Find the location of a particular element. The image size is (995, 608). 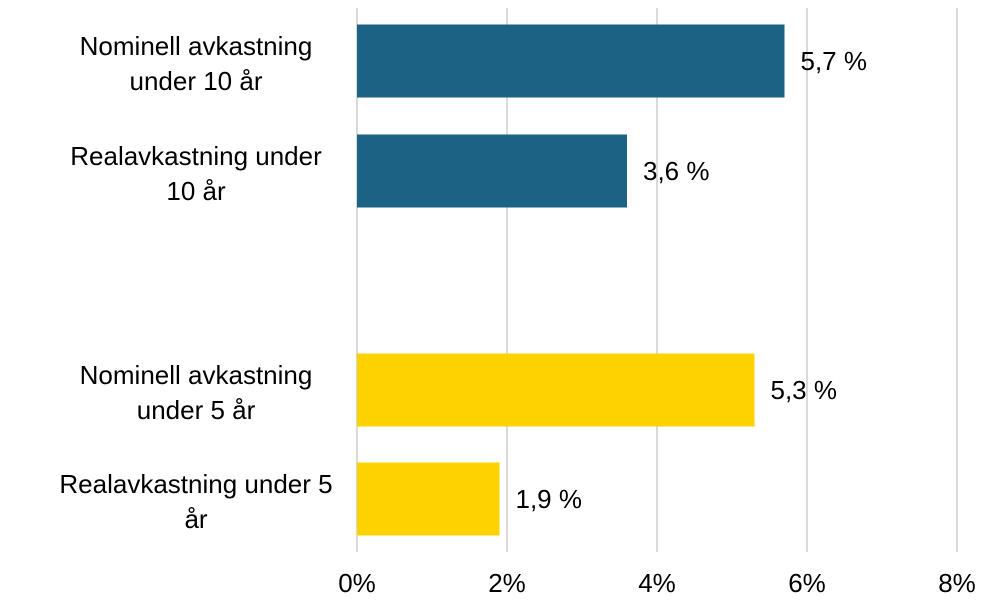

x-tick-label: 6% is located at coordinates (807, 583).